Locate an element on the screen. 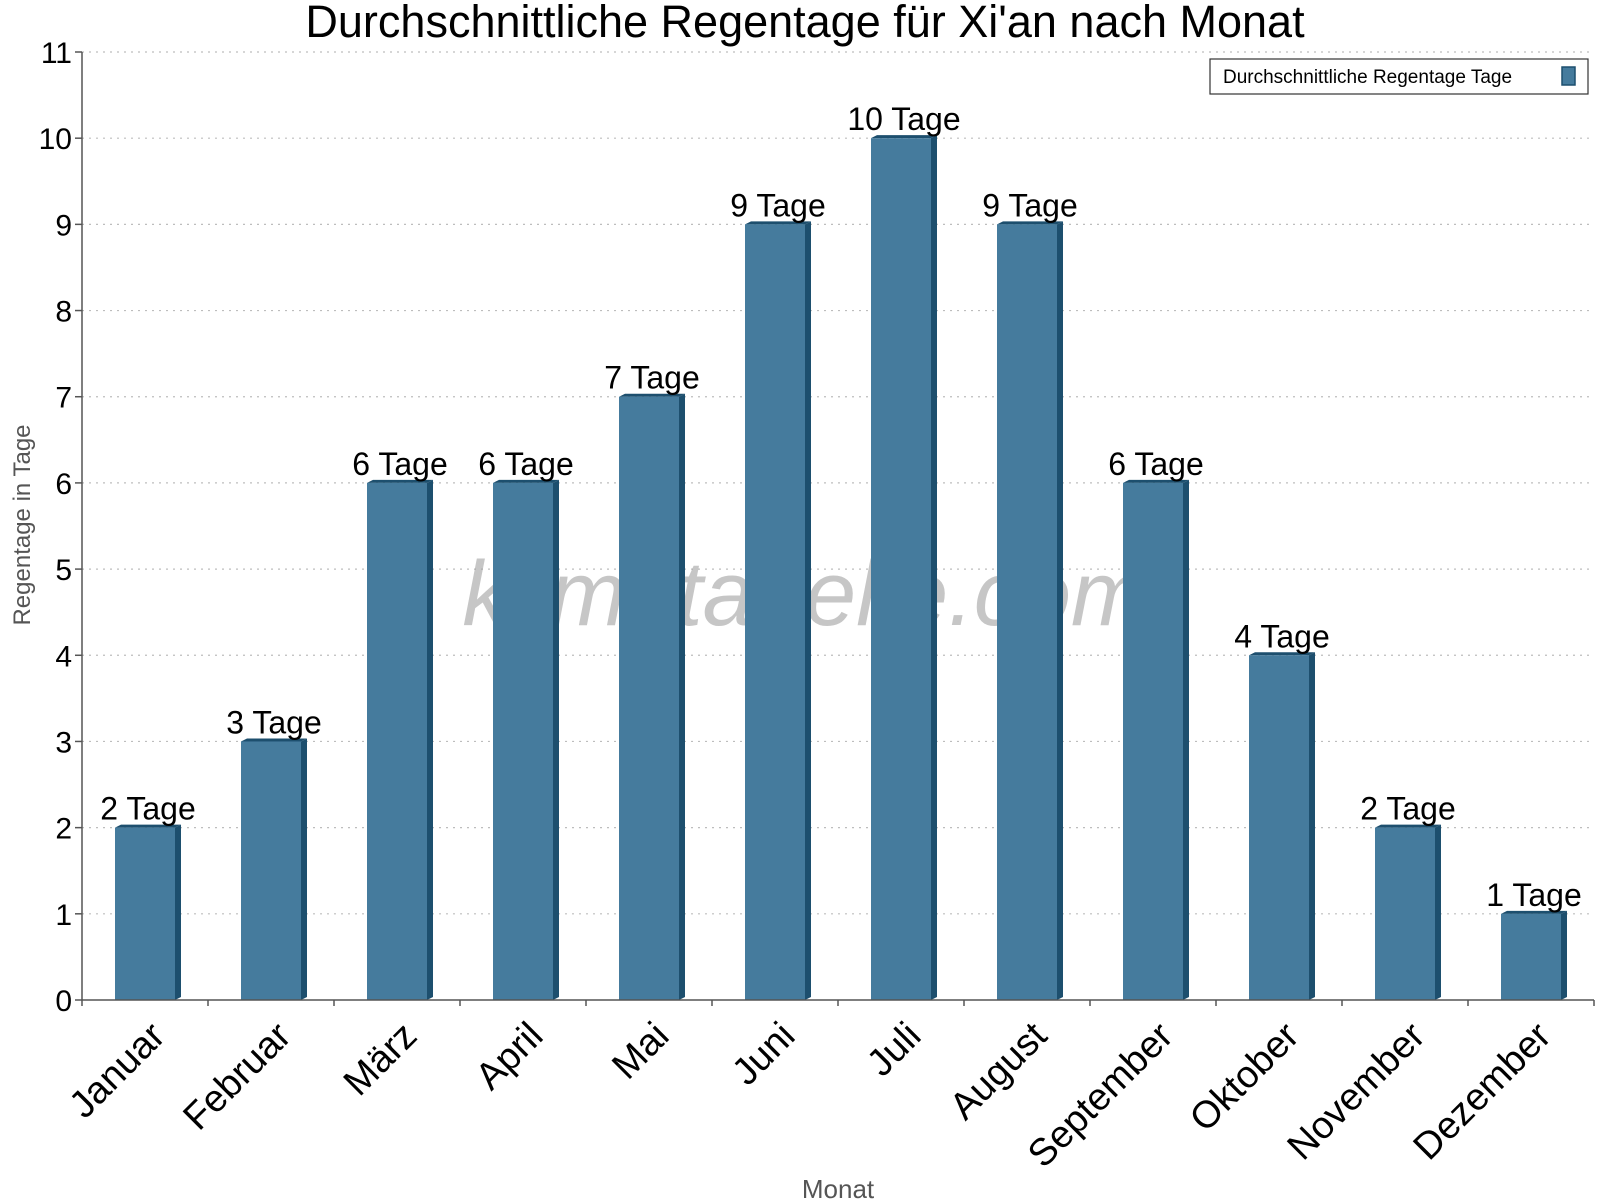 The image size is (1600, 1200). bar-februar is located at coordinates (274, 869).